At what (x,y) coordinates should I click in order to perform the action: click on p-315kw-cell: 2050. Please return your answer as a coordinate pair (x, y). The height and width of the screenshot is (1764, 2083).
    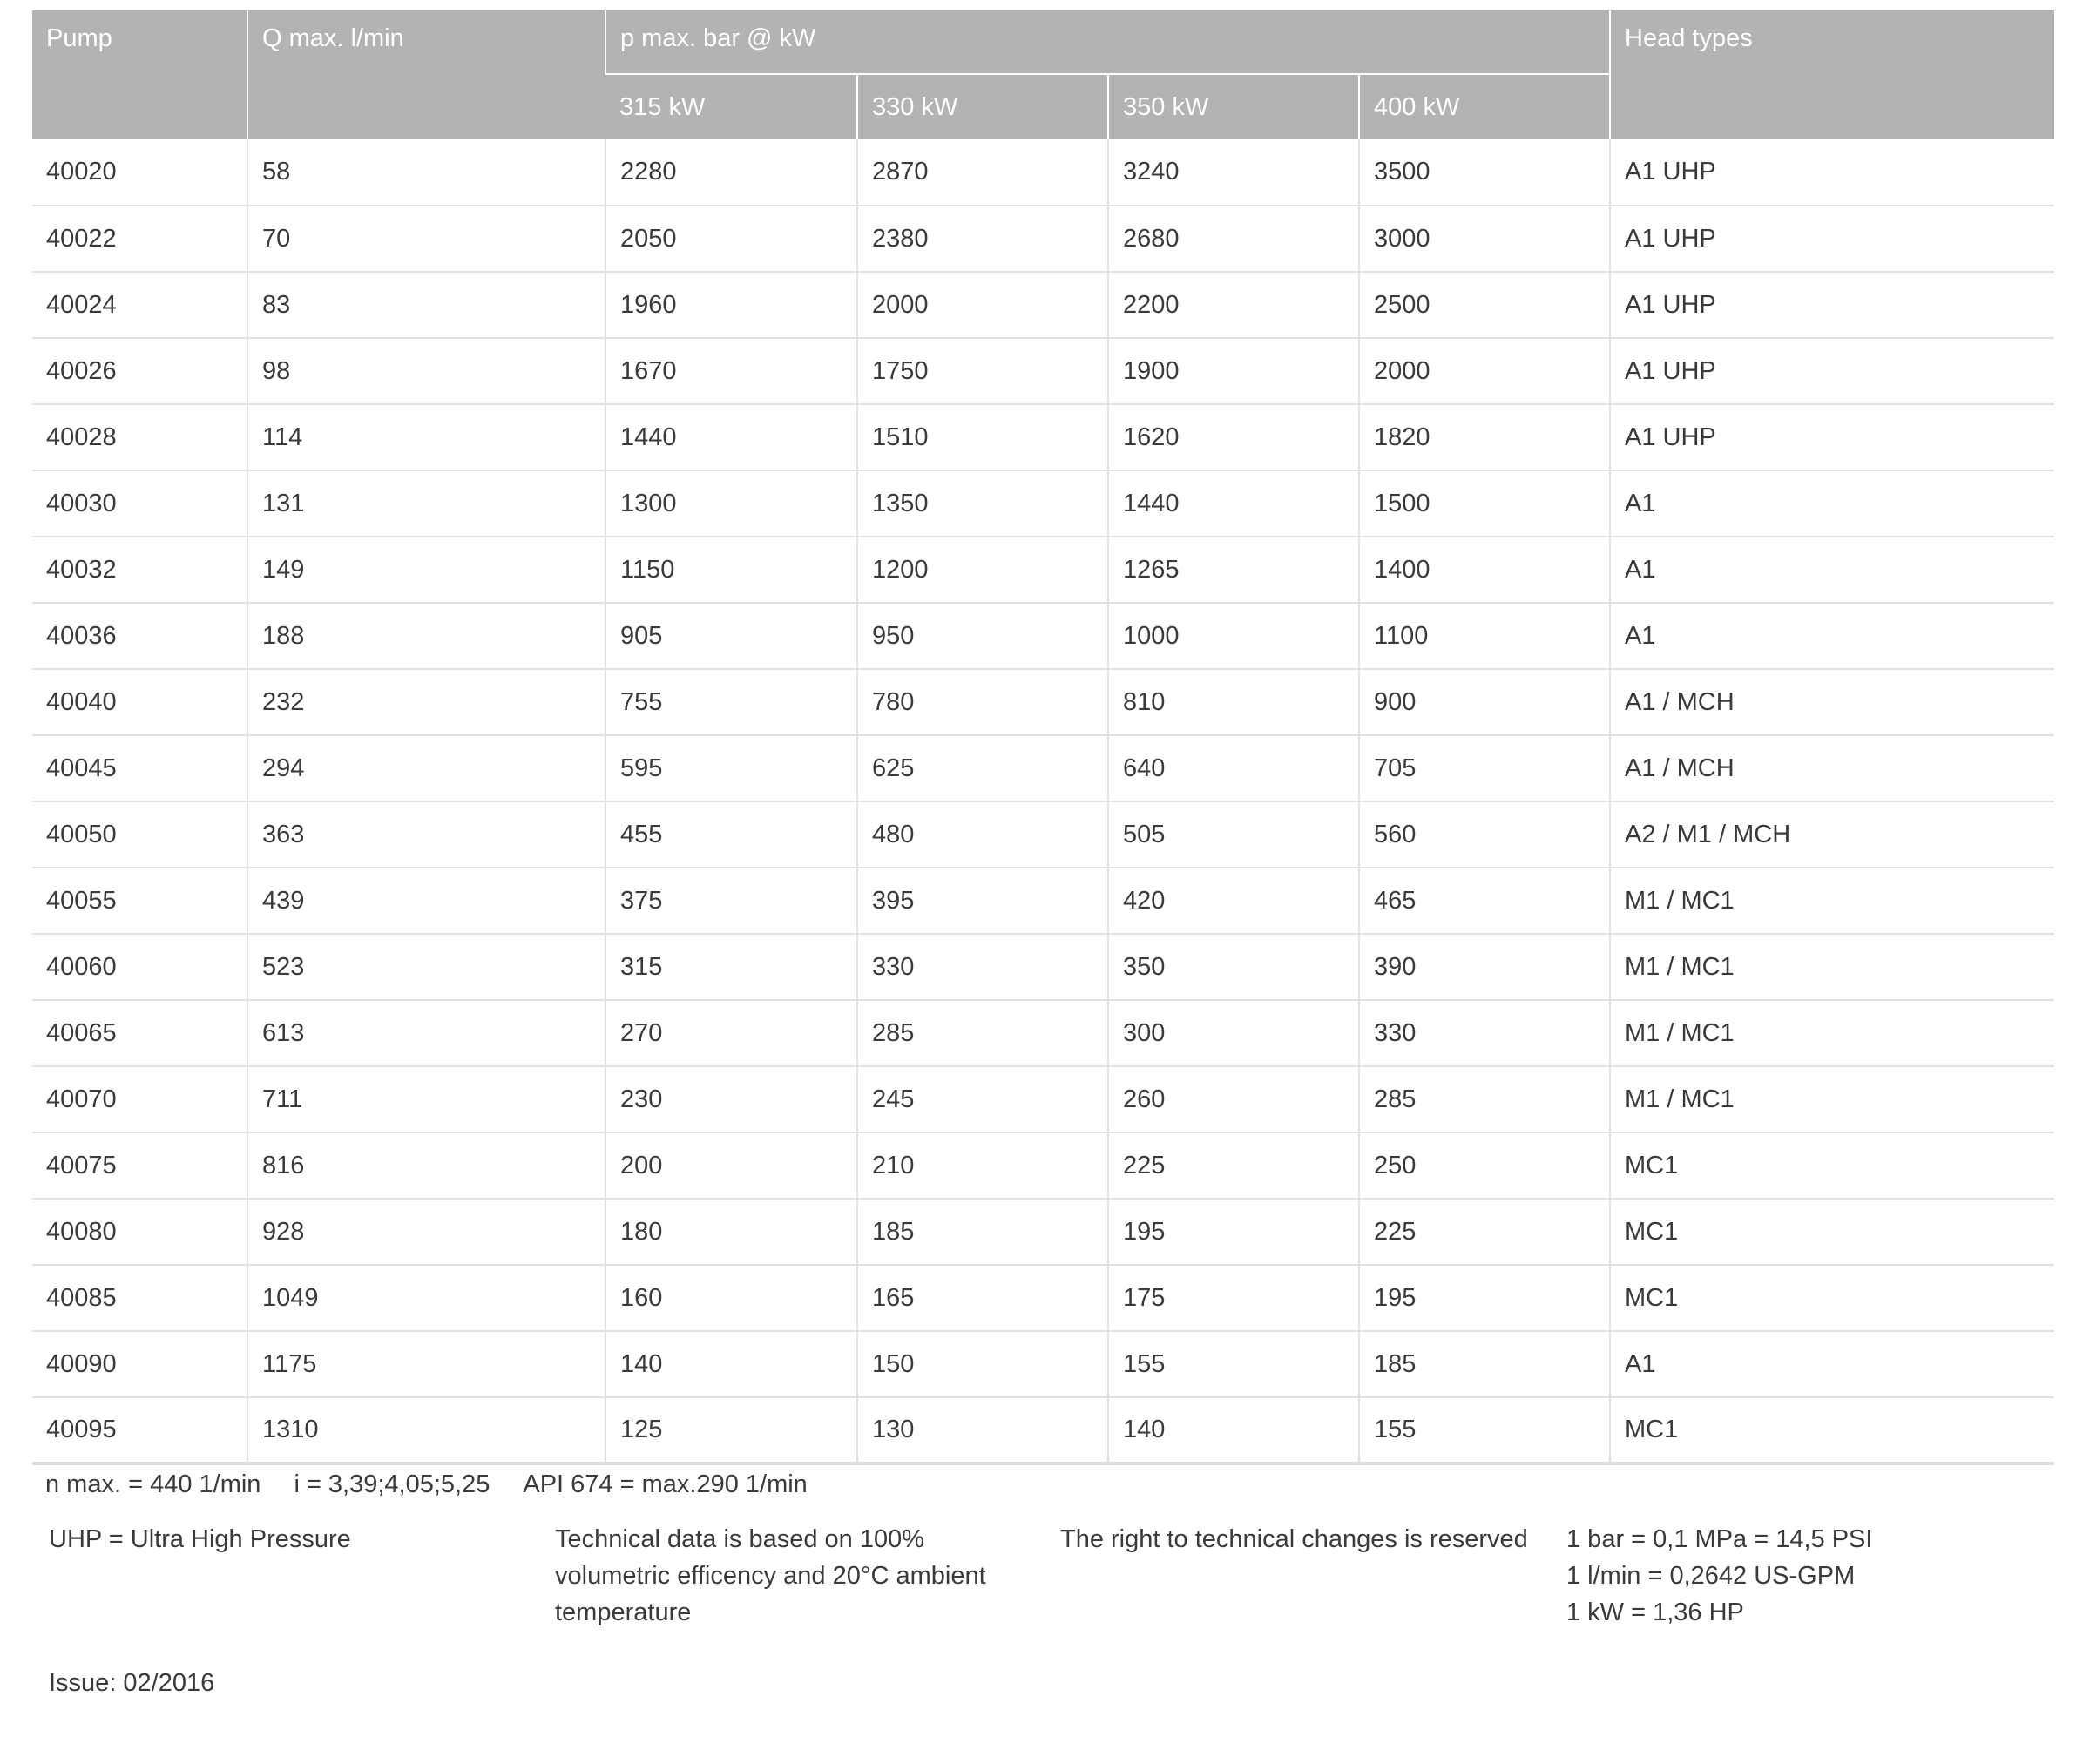
    Looking at the image, I should click on (731, 240).